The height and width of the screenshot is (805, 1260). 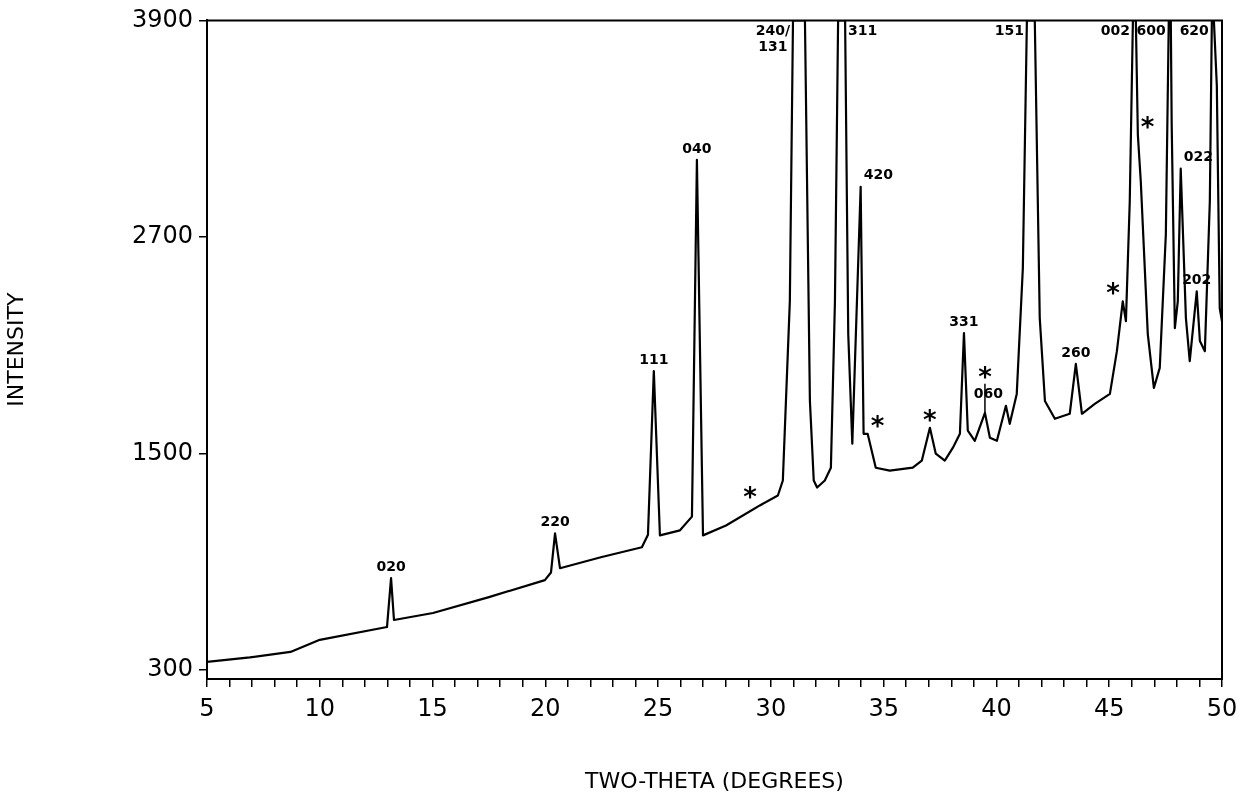 I want to click on annotation: 620, so click(x=1194, y=30).